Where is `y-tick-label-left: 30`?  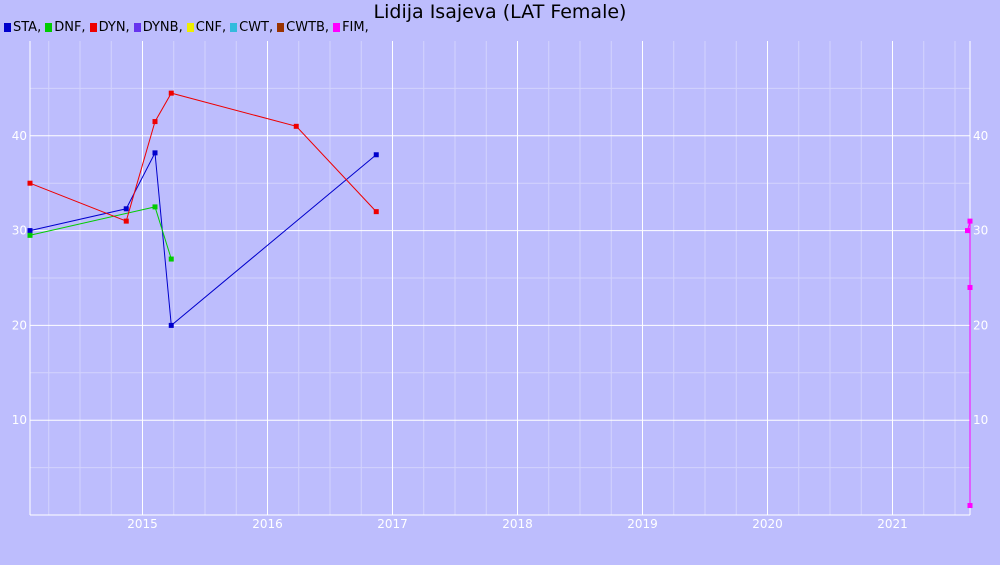
y-tick-label-left: 30 is located at coordinates (19, 231).